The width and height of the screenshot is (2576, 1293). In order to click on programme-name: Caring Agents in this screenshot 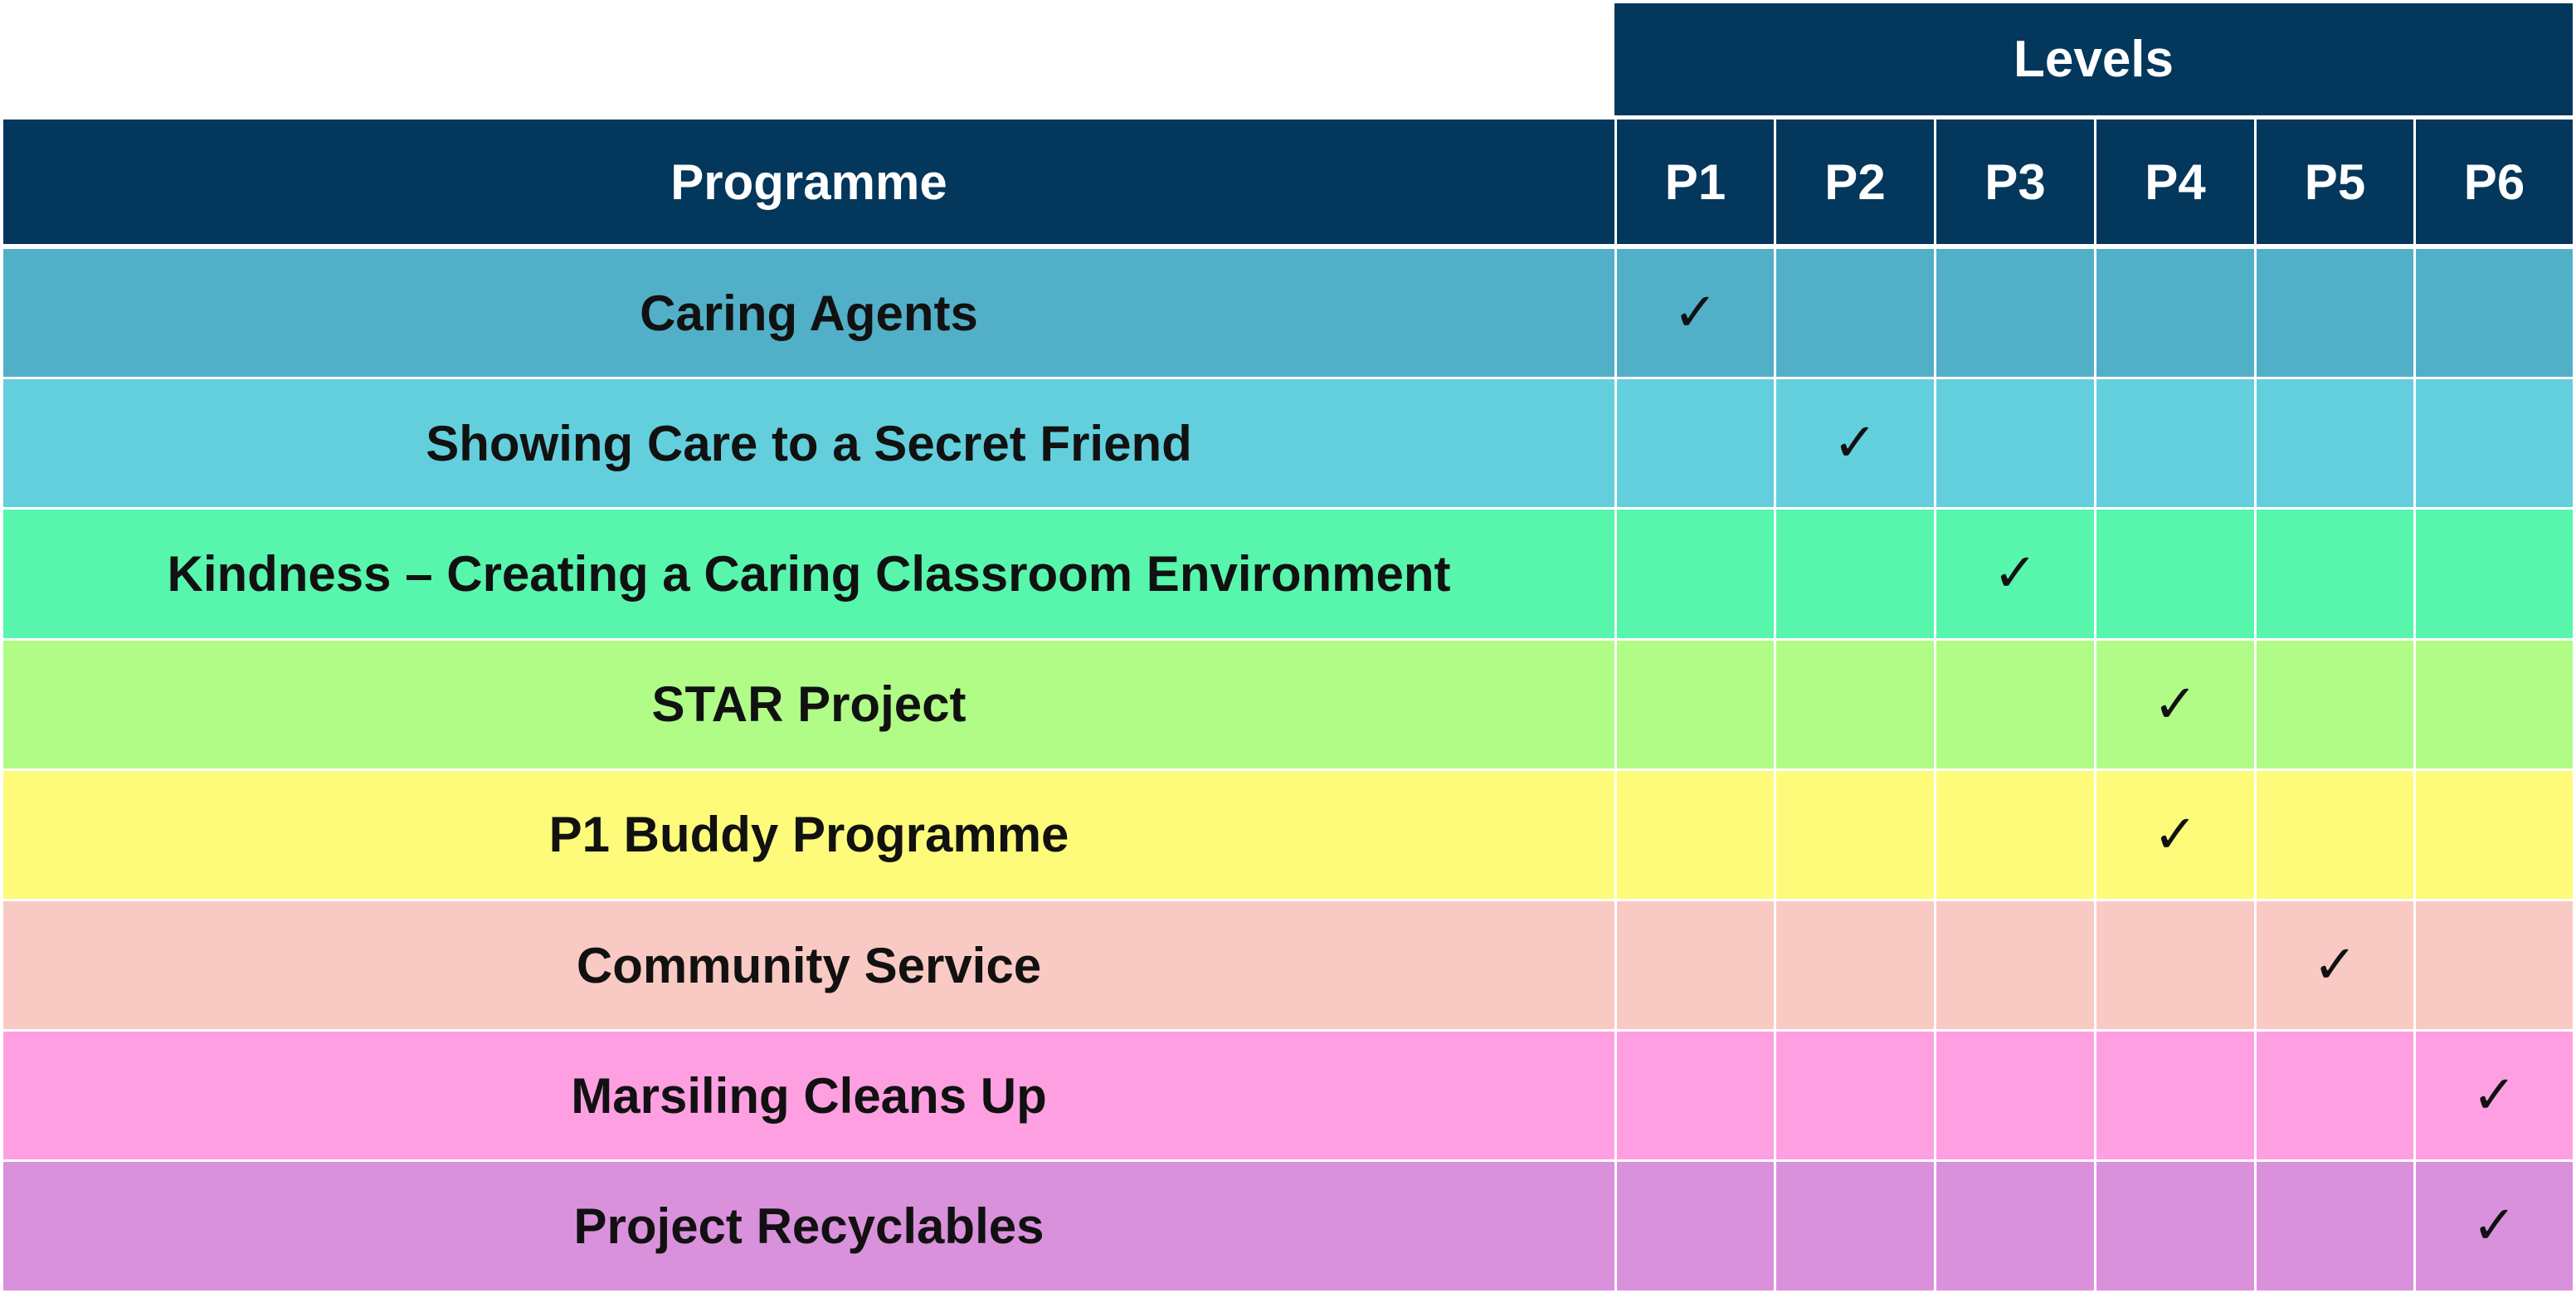, I will do `click(808, 313)`.